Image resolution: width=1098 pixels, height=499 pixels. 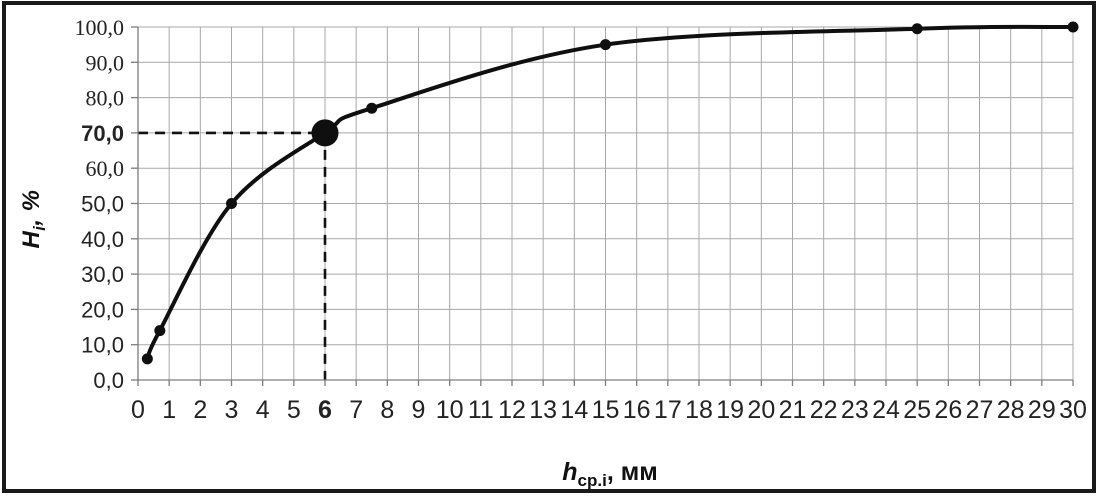 What do you see at coordinates (793, 410) in the screenshot?
I see `x-tick-label: 21` at bounding box center [793, 410].